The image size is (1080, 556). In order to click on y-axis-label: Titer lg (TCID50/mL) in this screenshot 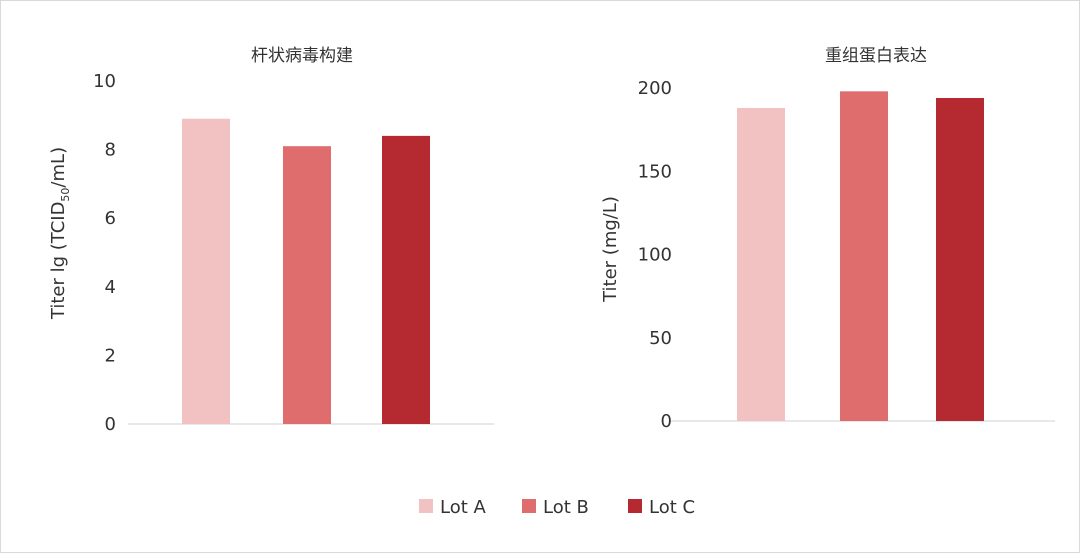, I will do `click(60, 233)`.